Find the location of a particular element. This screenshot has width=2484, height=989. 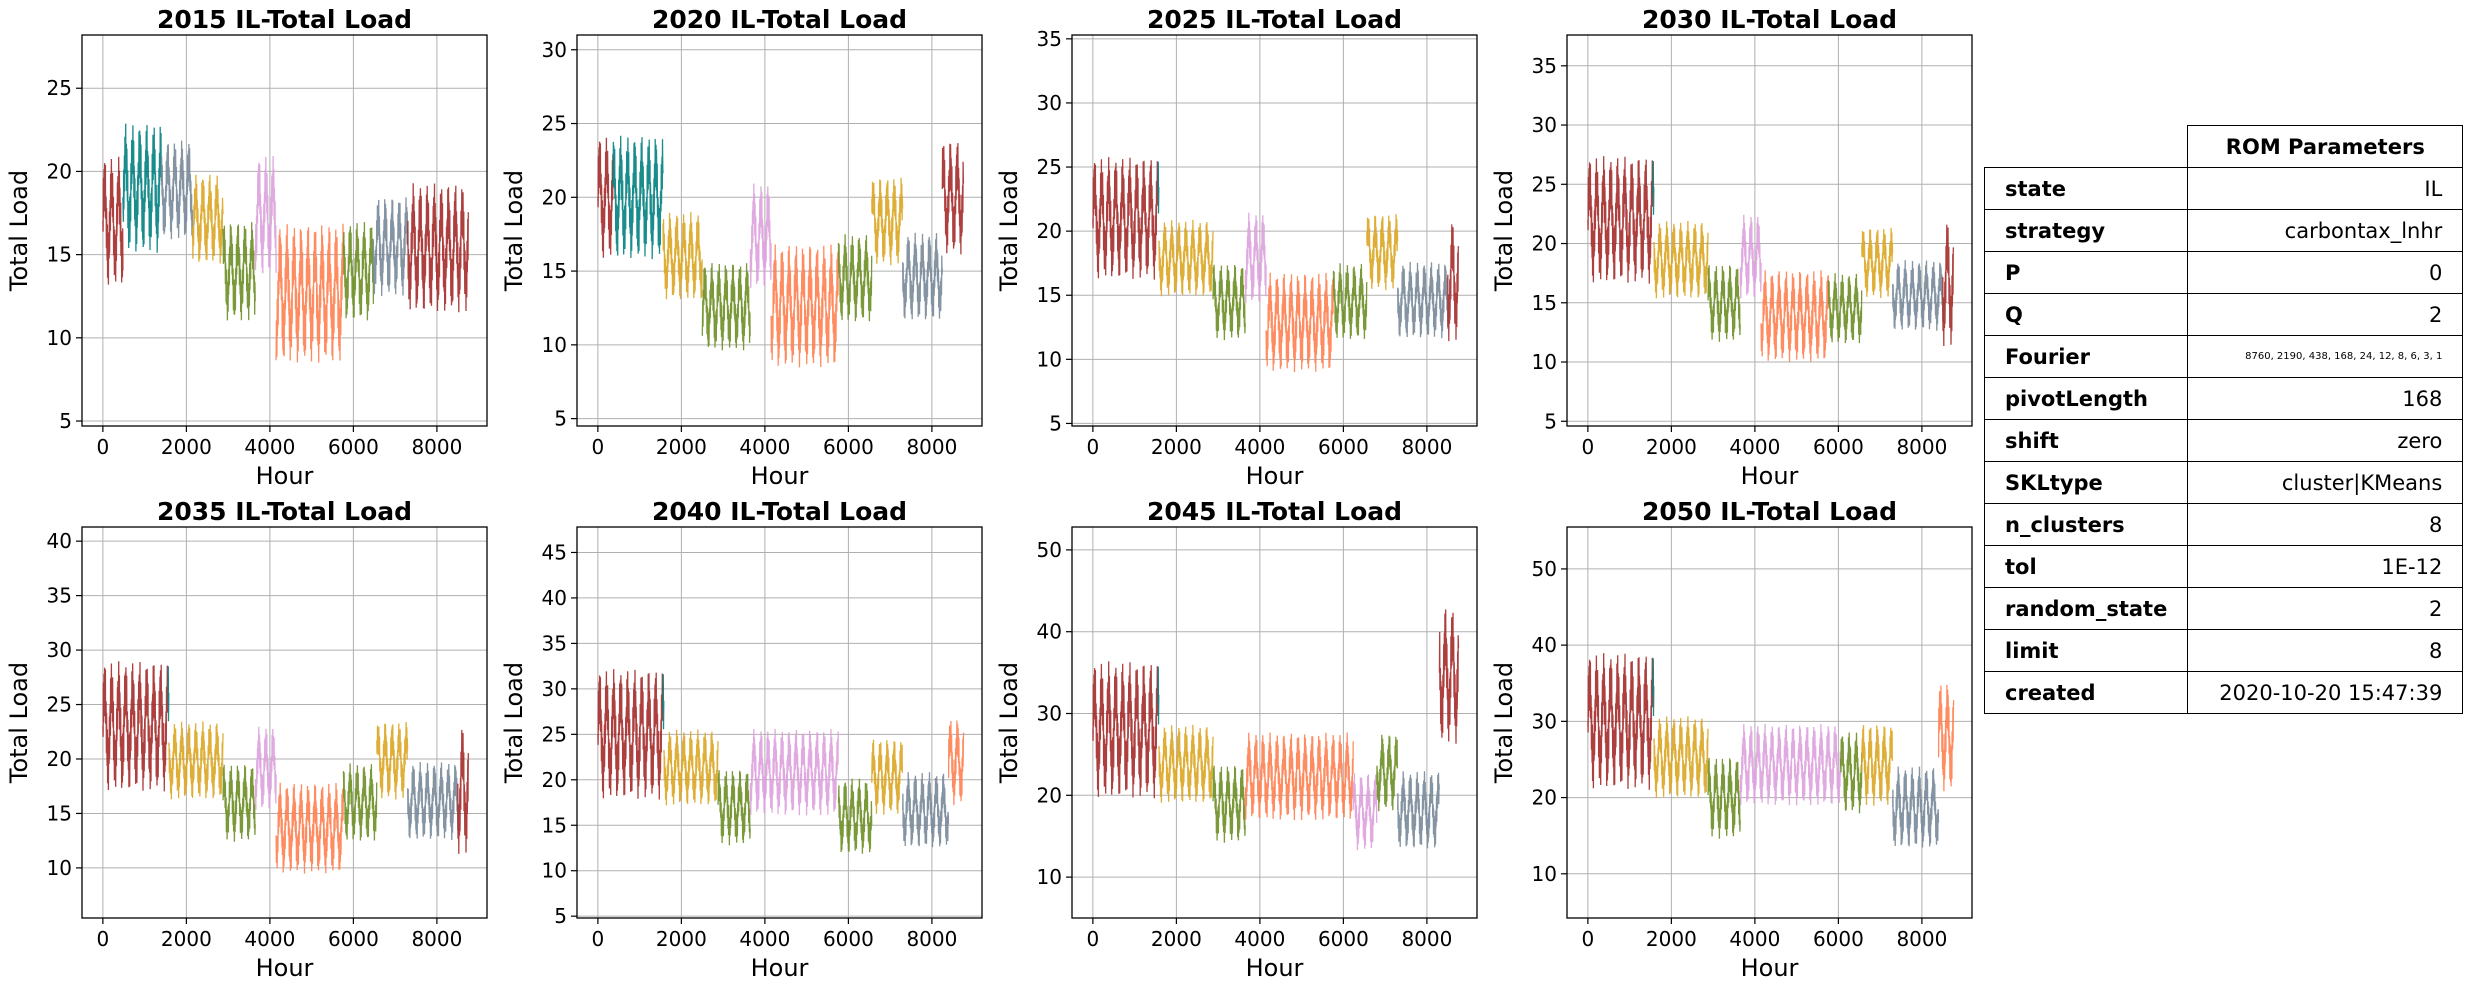

param-value: 8 is located at coordinates (2325, 650).